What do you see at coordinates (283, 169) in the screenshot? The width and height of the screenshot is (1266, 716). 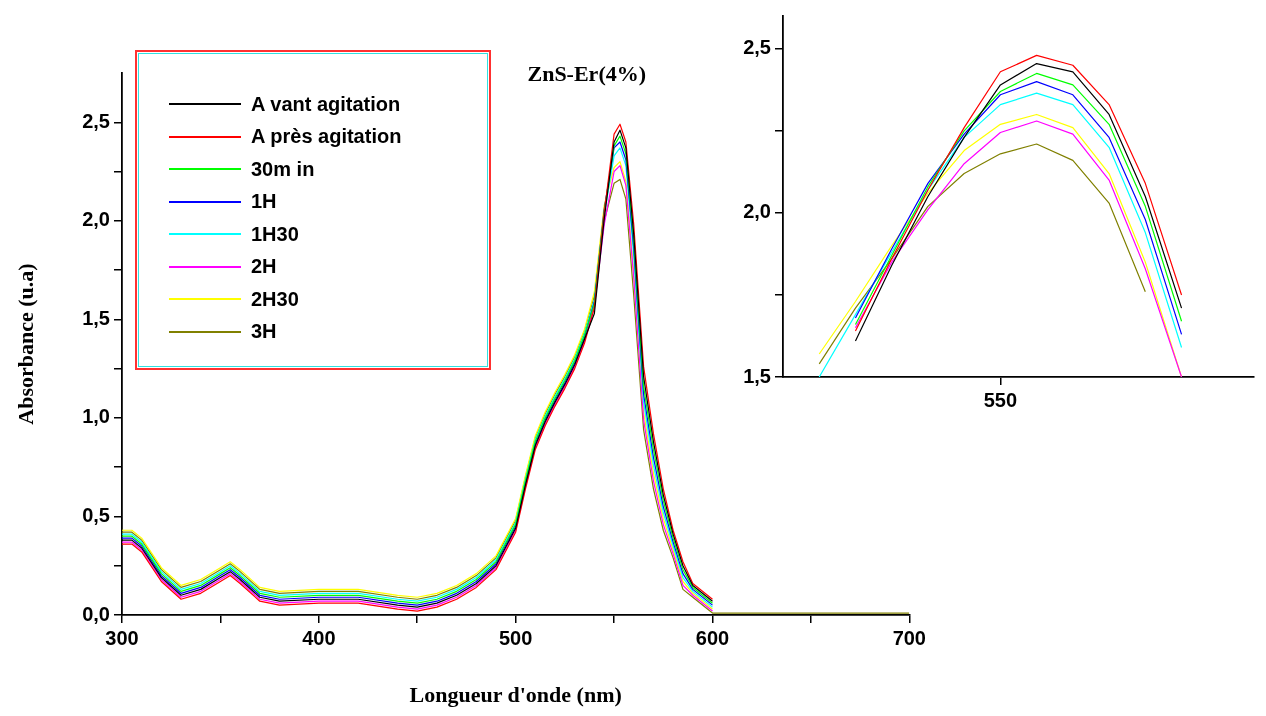 I see `legend-label: 30m in` at bounding box center [283, 169].